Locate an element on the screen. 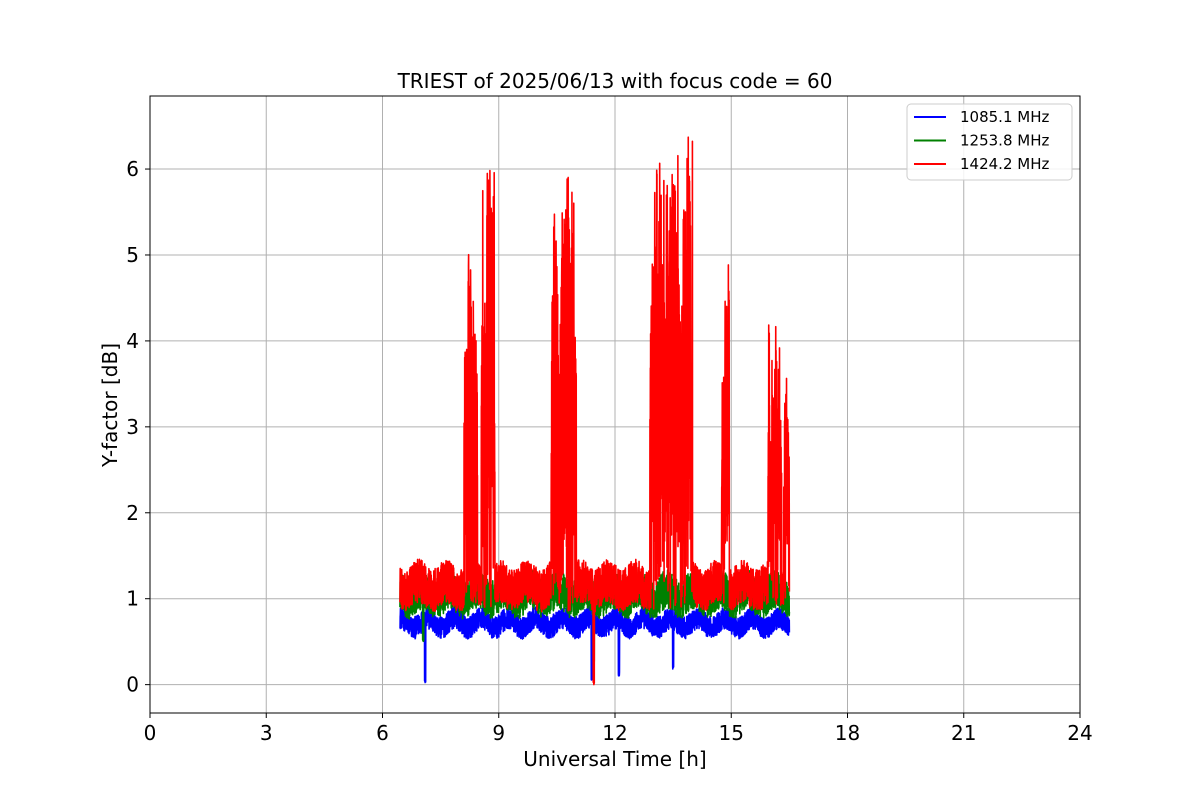 The image size is (1200, 805). y-tick-label: 2 is located at coordinates (132, 513).